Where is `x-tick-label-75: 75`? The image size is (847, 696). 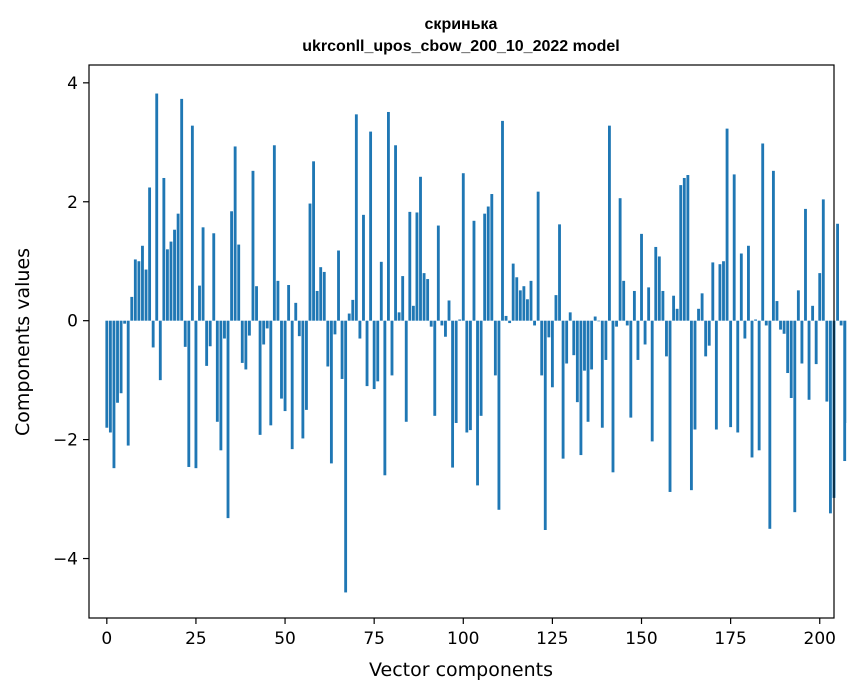 x-tick-label-75: 75 is located at coordinates (374, 639).